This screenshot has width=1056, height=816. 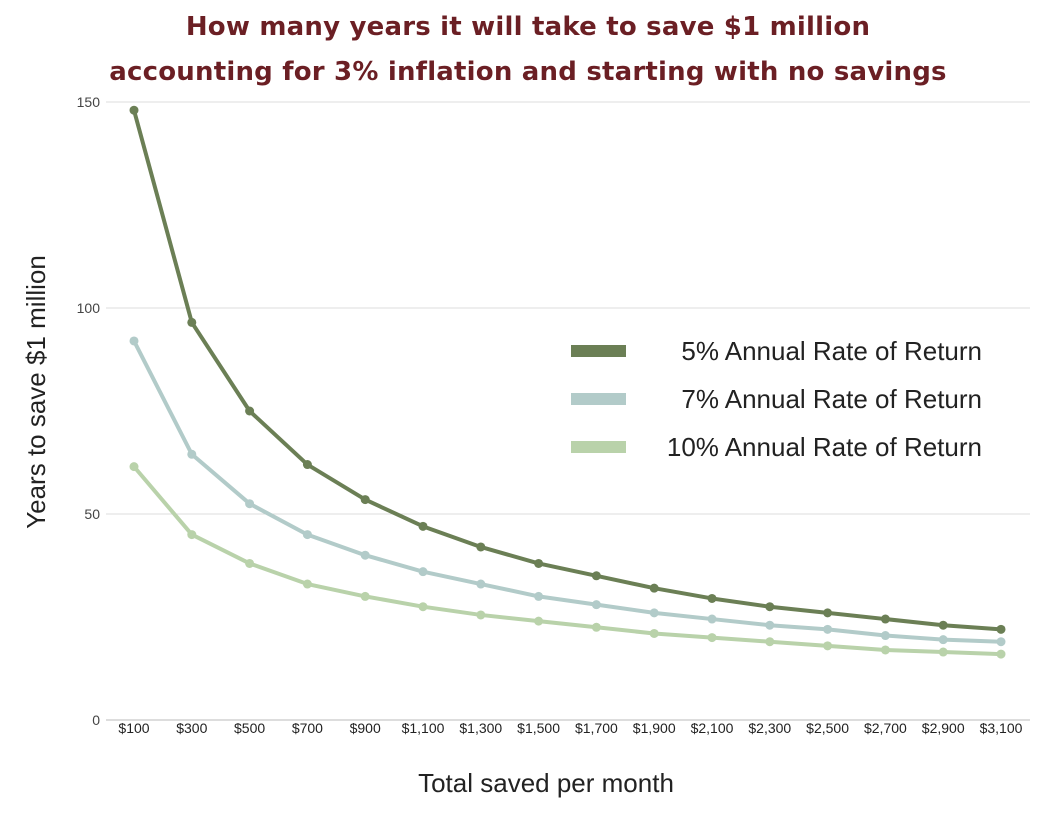 What do you see at coordinates (96, 720) in the screenshot?
I see `y-tick-label: 0` at bounding box center [96, 720].